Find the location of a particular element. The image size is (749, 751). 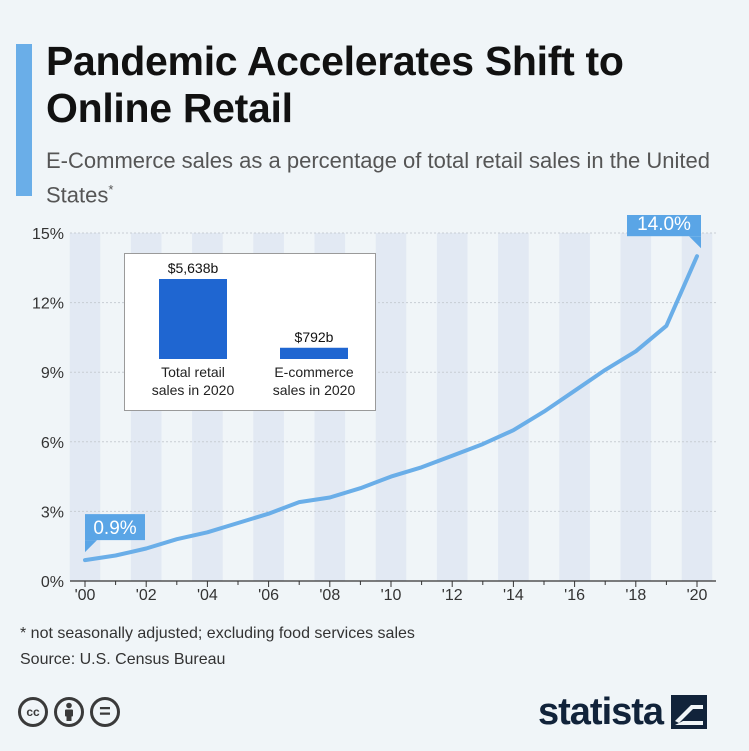

inset-bar-value-label: $792b is located at coordinates (314, 337).